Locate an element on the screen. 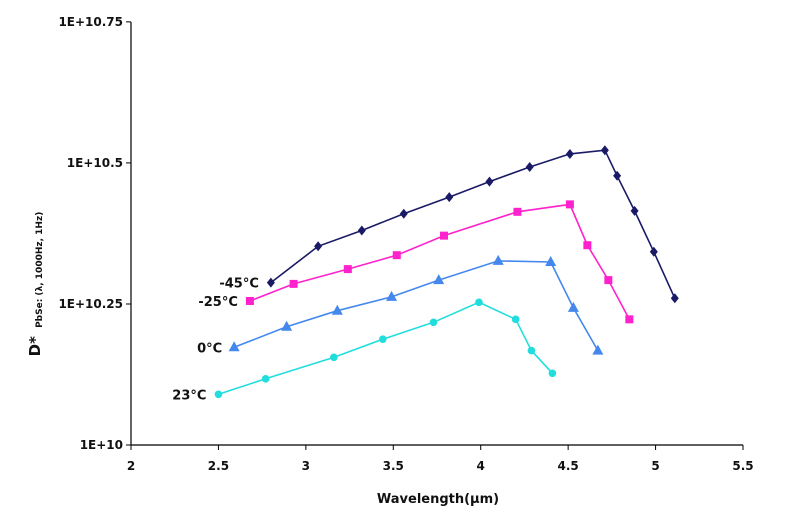 This screenshot has width=787, height=528. labels-layer: -45°C -25°C 0°C 23°C is located at coordinates (215, 340).